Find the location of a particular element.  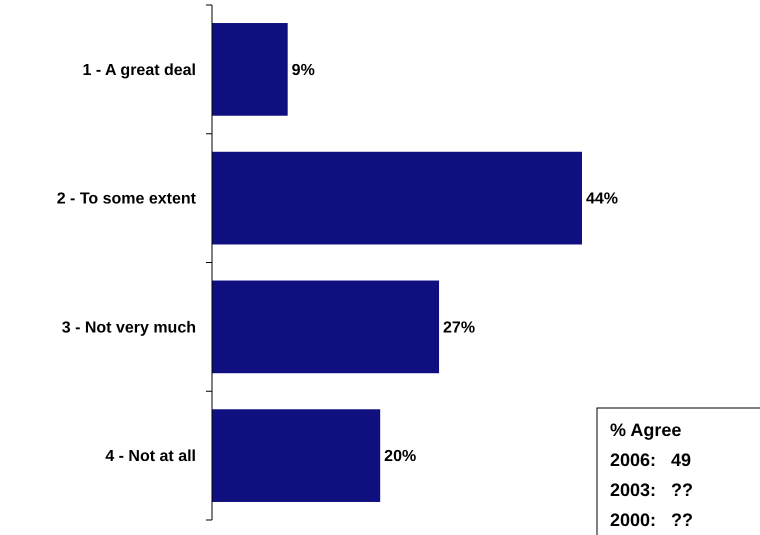

data-label: 44% is located at coordinates (602, 199).